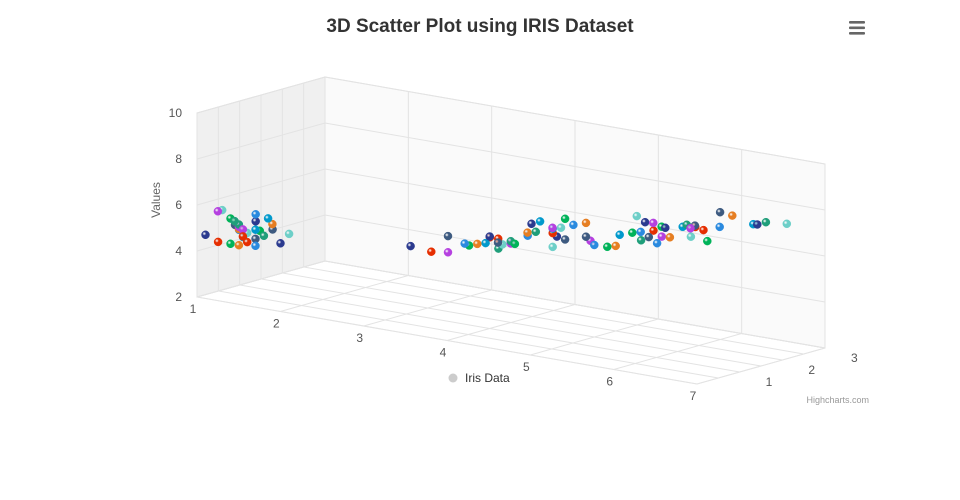  What do you see at coordinates (857, 27) in the screenshot?
I see `hamburger-menu-icon` at bounding box center [857, 27].